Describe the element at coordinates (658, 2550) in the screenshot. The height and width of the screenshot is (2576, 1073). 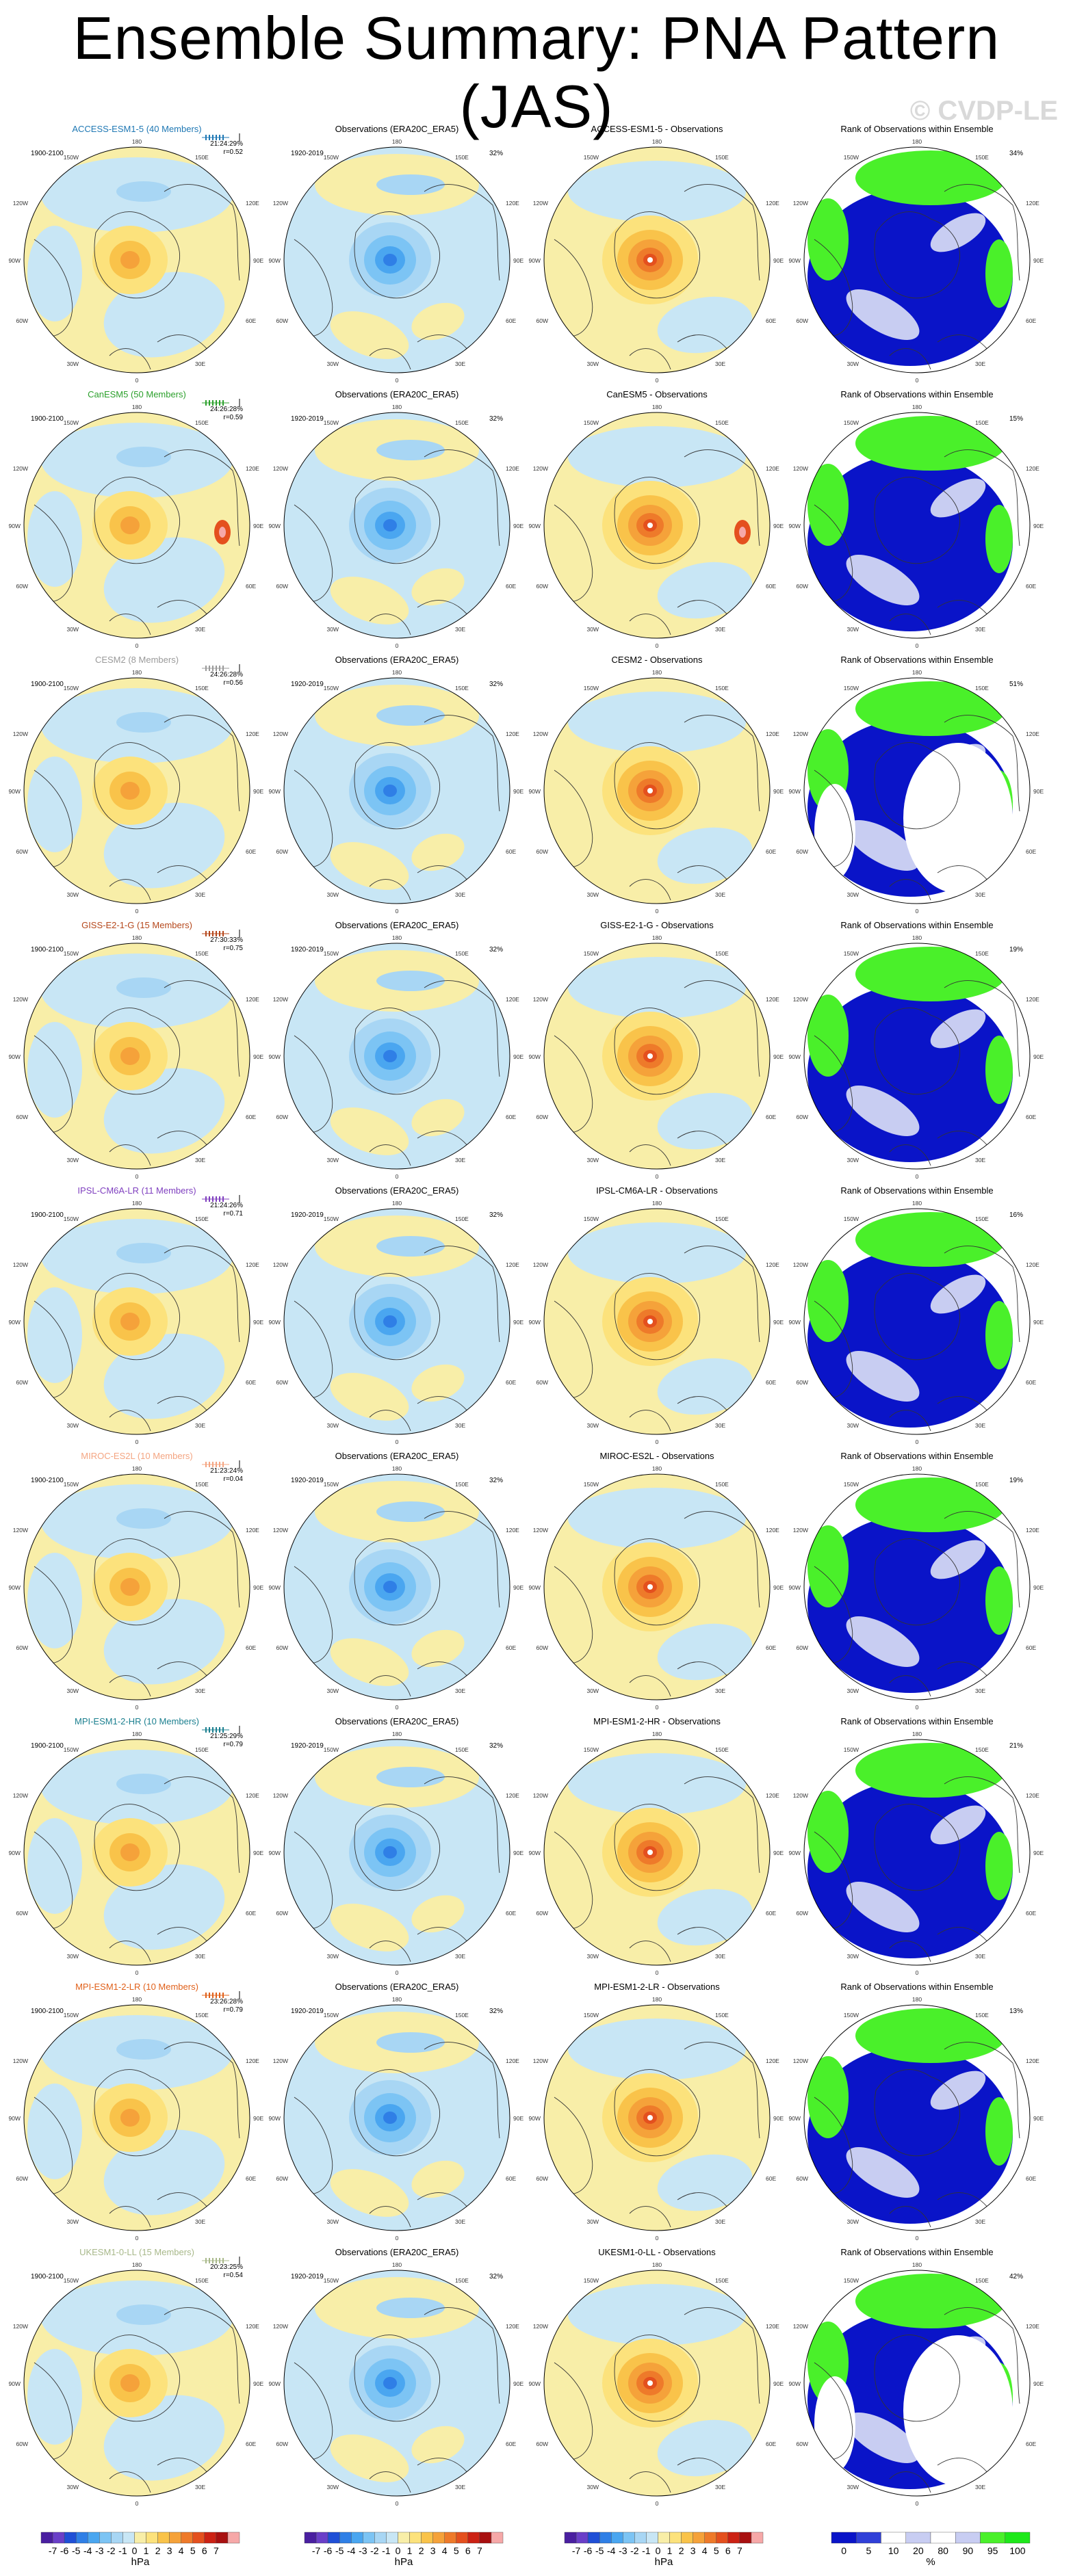
I see `colorbar-tick: 0` at that location.